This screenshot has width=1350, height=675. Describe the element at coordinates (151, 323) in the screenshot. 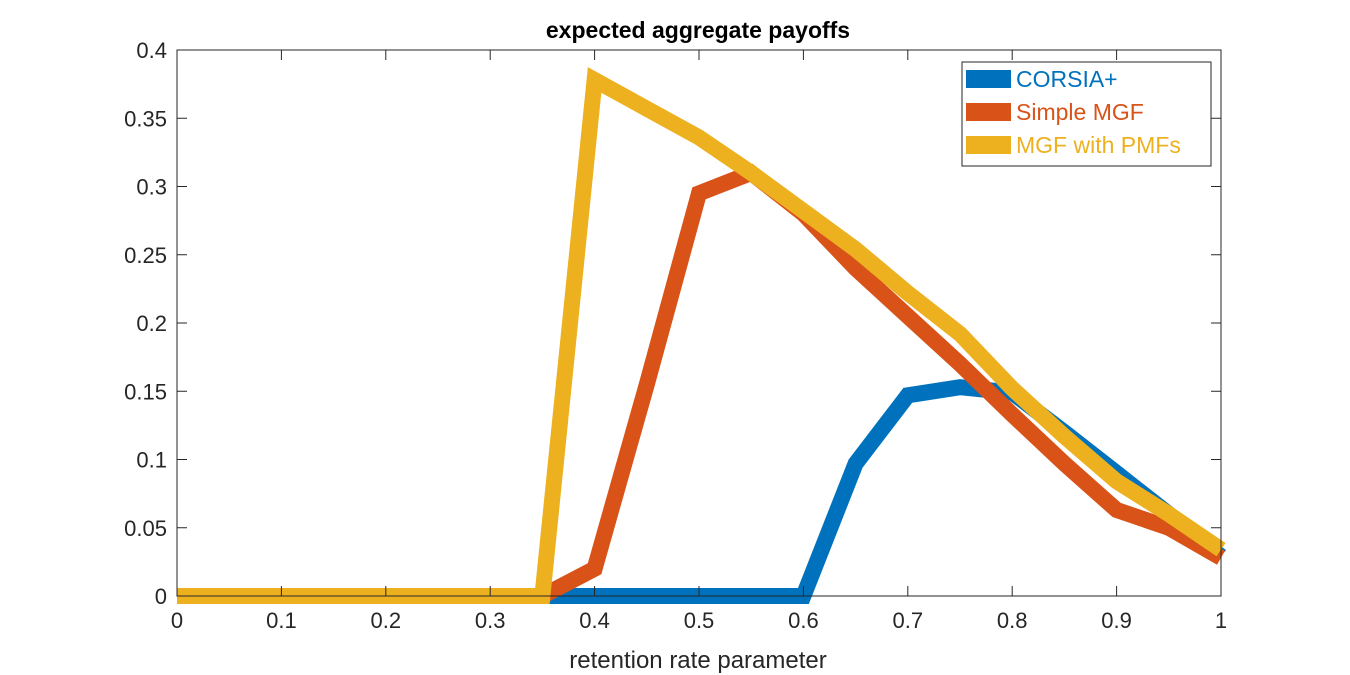

I see `y-tick-label: 0.2` at that location.